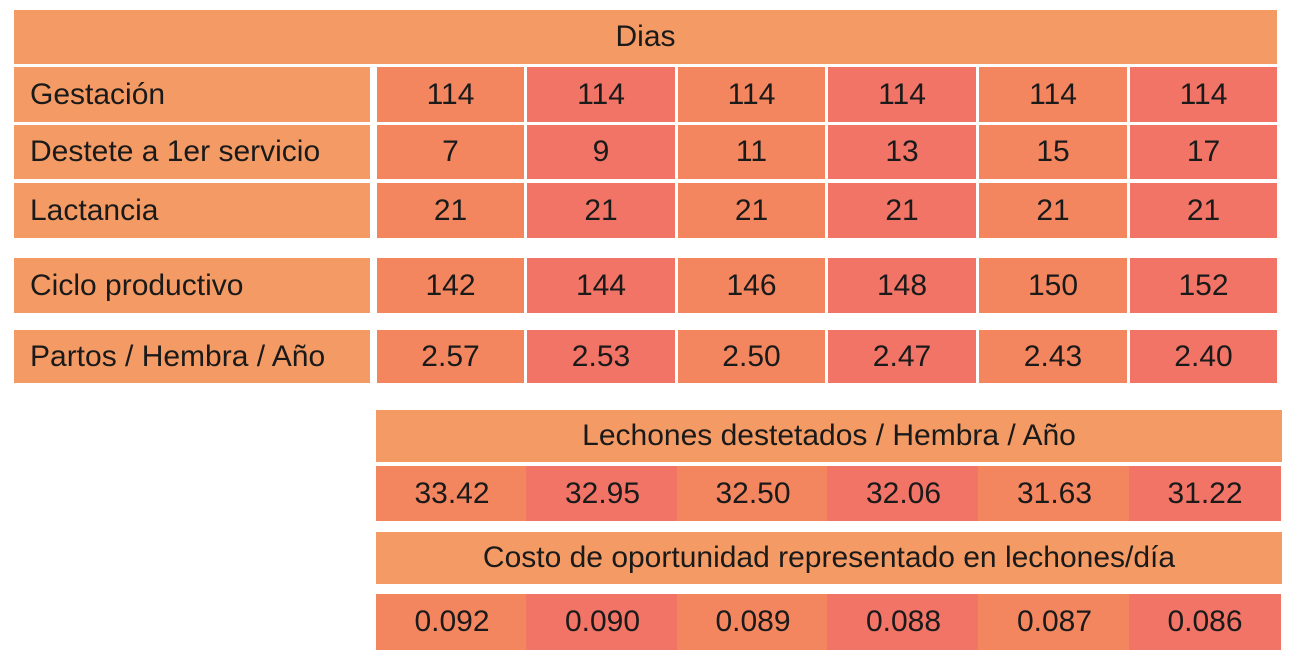 The width and height of the screenshot is (1300, 668). What do you see at coordinates (1205, 493) in the screenshot?
I see `weaned-value-cell: 31.22` at bounding box center [1205, 493].